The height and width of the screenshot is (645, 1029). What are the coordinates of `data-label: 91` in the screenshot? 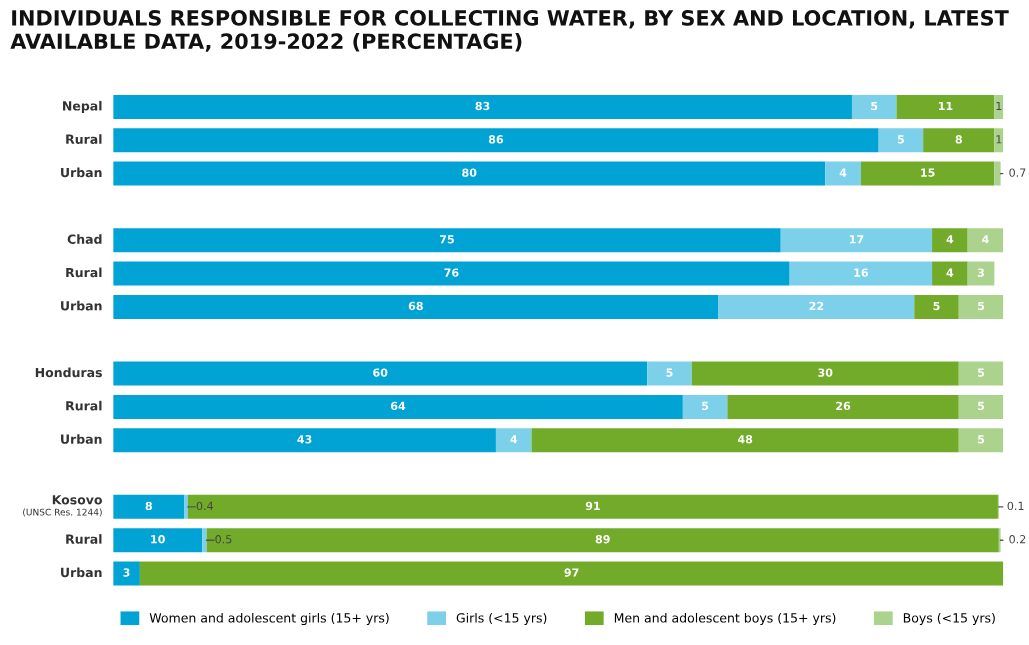 It's located at (592, 506).